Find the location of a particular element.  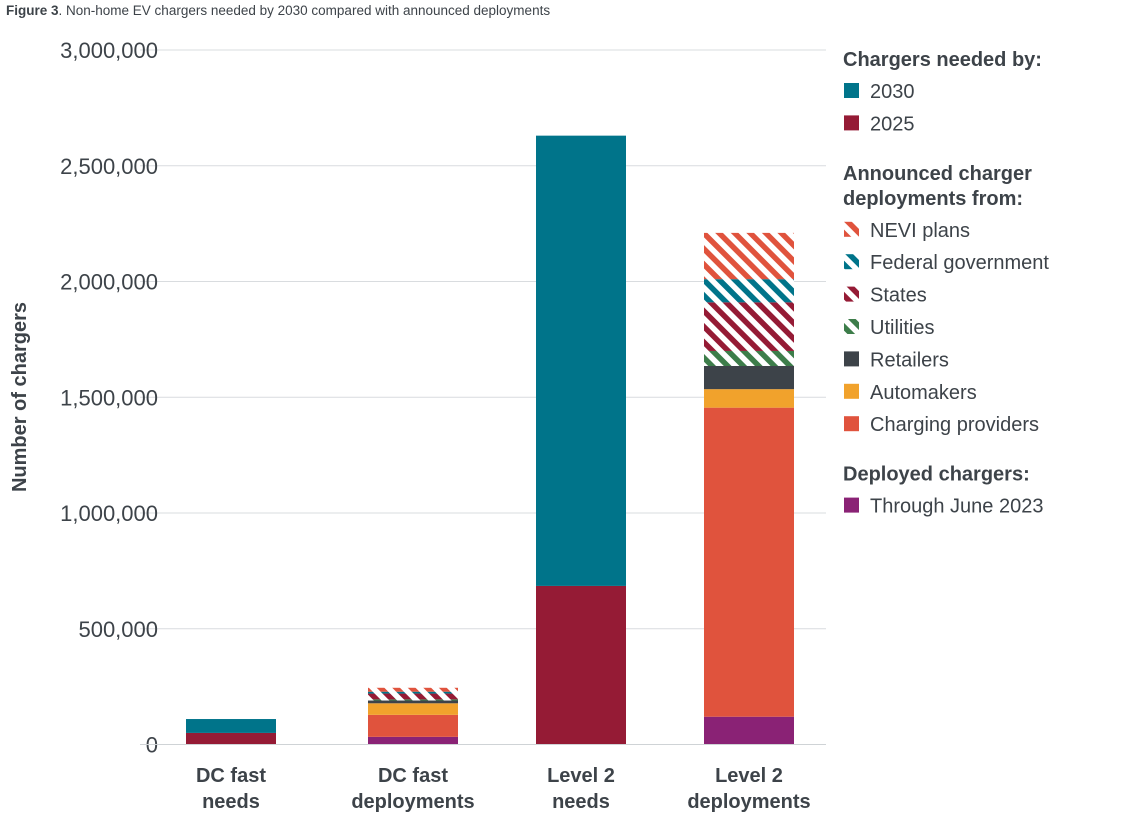

legend-label: Retailers is located at coordinates (909, 360).